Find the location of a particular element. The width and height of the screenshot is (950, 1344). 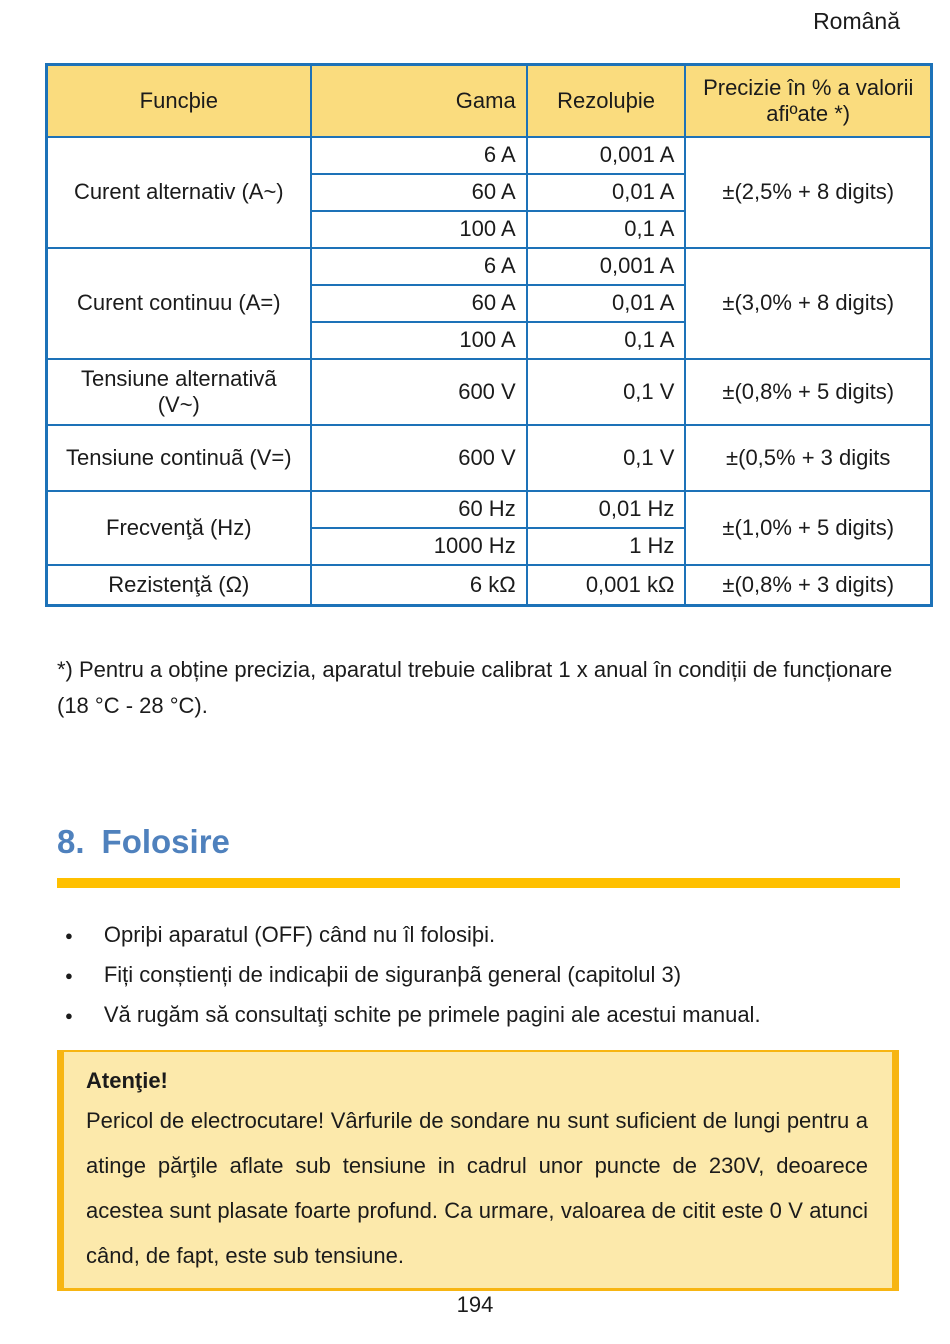

cell-function: Curent alternativ (A~) is located at coordinates (178, 192).